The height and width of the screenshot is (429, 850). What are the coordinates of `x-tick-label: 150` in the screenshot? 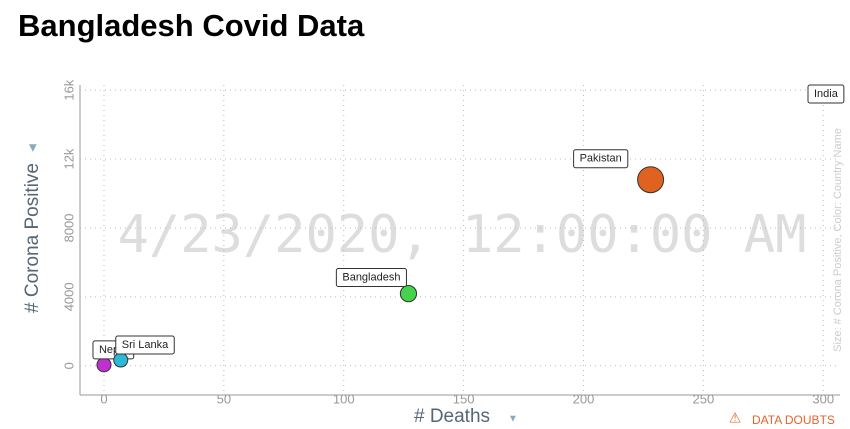 It's located at (464, 398).